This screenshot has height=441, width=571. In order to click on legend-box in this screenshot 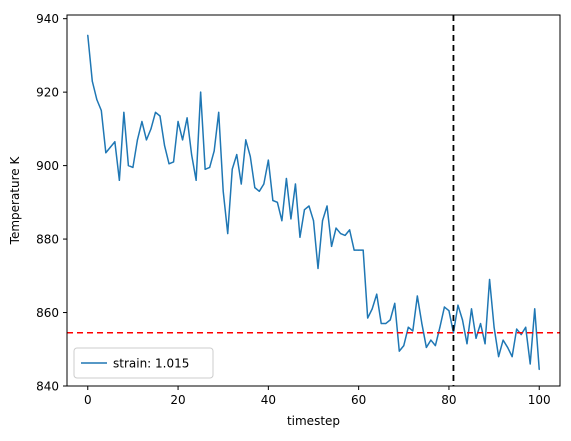, I will do `click(143, 363)`.